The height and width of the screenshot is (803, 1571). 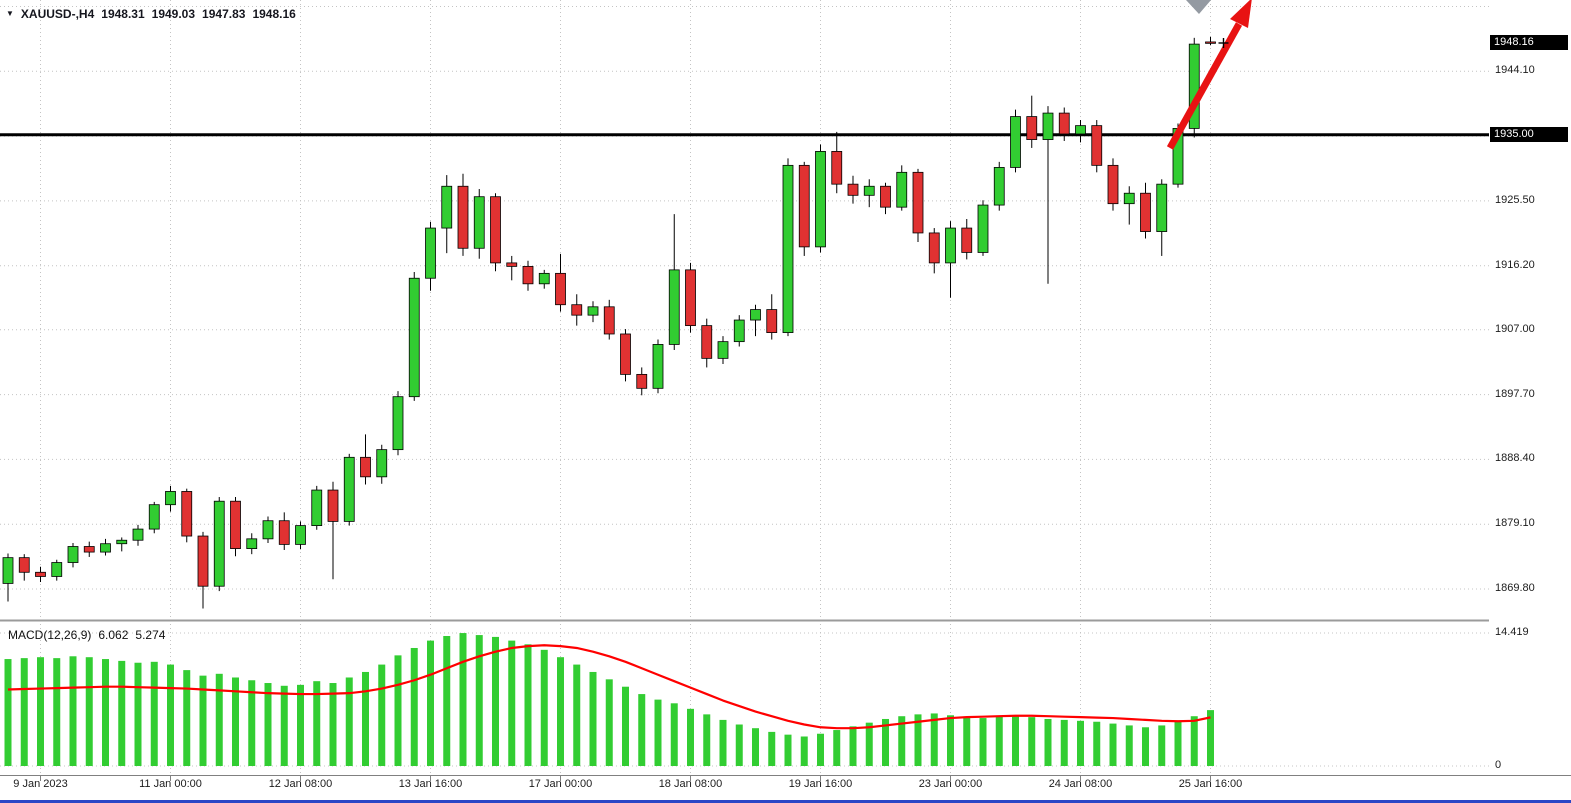 What do you see at coordinates (609, 699) in the screenshot?
I see `macd-histogram` at bounding box center [609, 699].